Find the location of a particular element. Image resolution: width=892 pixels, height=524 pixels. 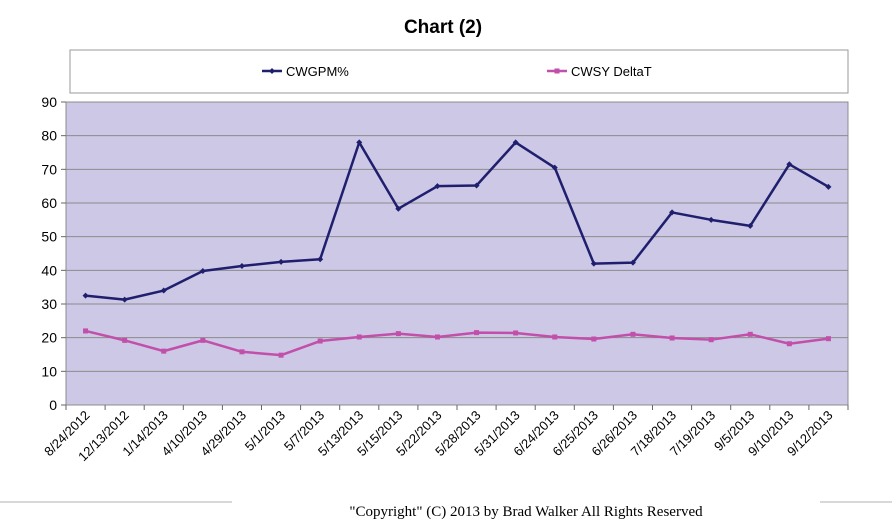

y-tick-label: 10 is located at coordinates (49, 371).